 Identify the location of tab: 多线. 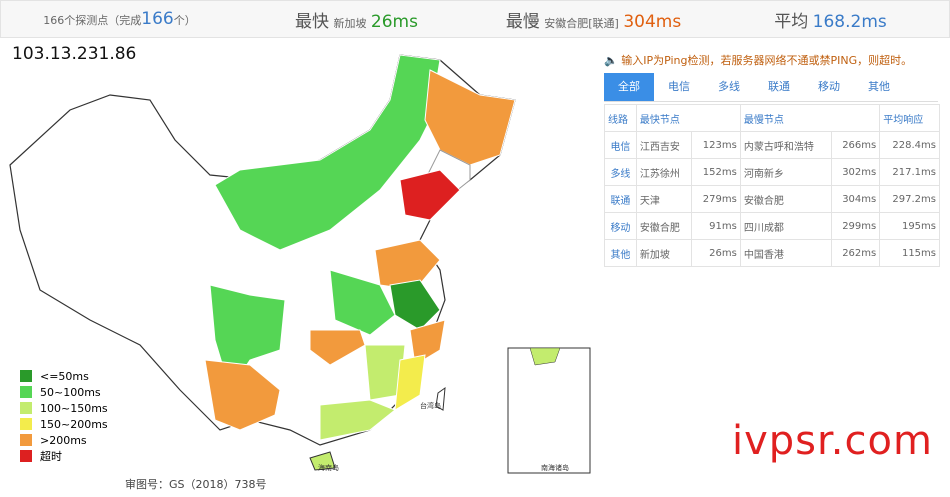
(729, 86).